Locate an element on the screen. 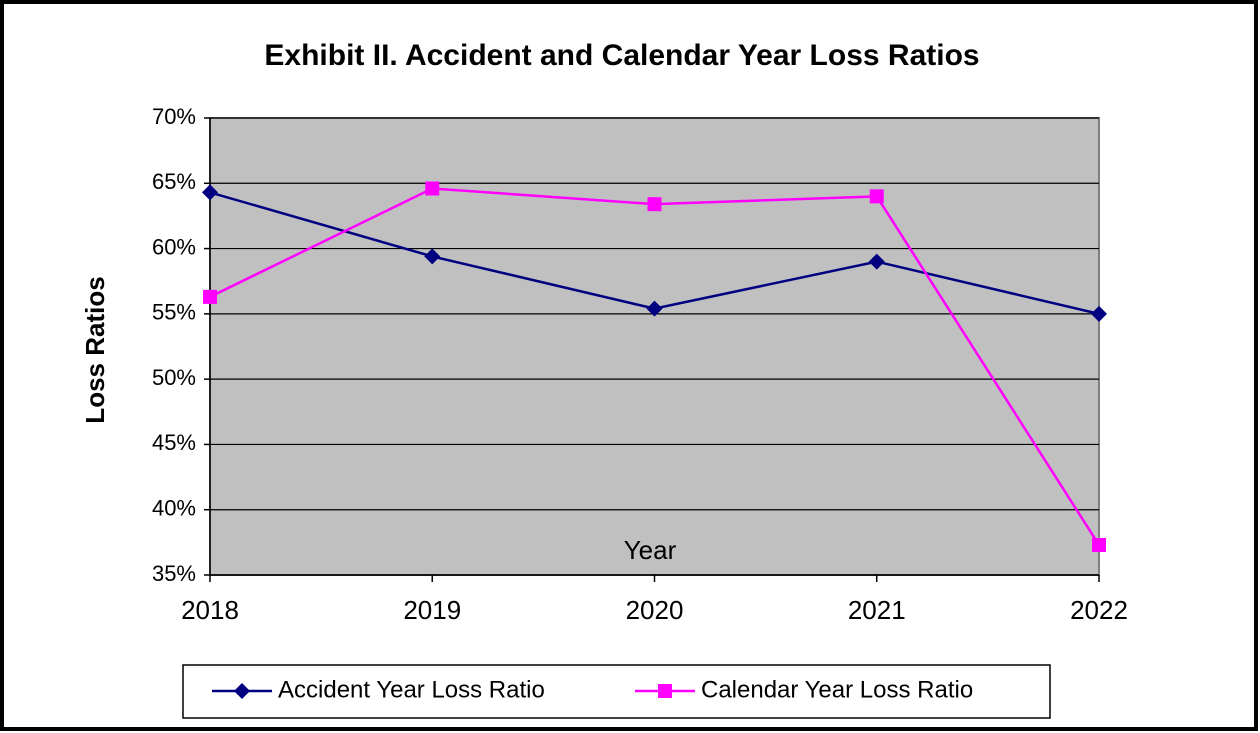 This screenshot has height=733, width=1260. y-tick-label: 55% is located at coordinates (174, 312).